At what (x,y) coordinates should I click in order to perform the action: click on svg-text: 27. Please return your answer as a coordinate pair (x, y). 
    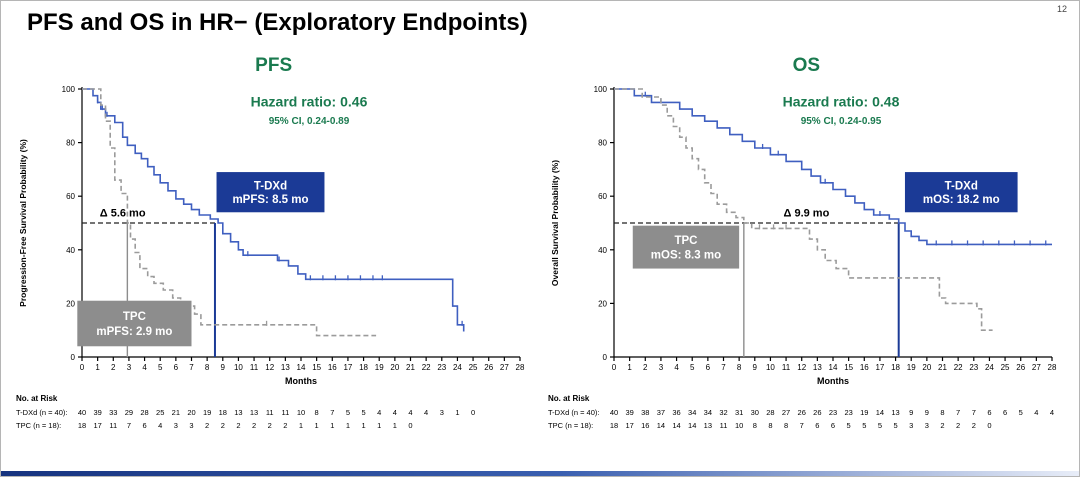
    Looking at the image, I should click on (504, 367).